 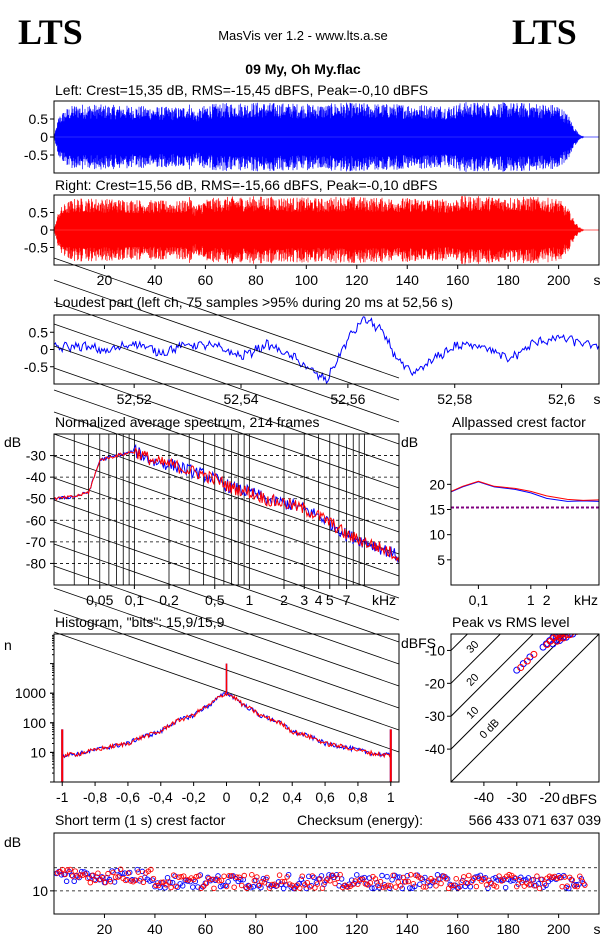 I want to click on histogram-xtick-label-4: -0,2, so click(x=194, y=797).